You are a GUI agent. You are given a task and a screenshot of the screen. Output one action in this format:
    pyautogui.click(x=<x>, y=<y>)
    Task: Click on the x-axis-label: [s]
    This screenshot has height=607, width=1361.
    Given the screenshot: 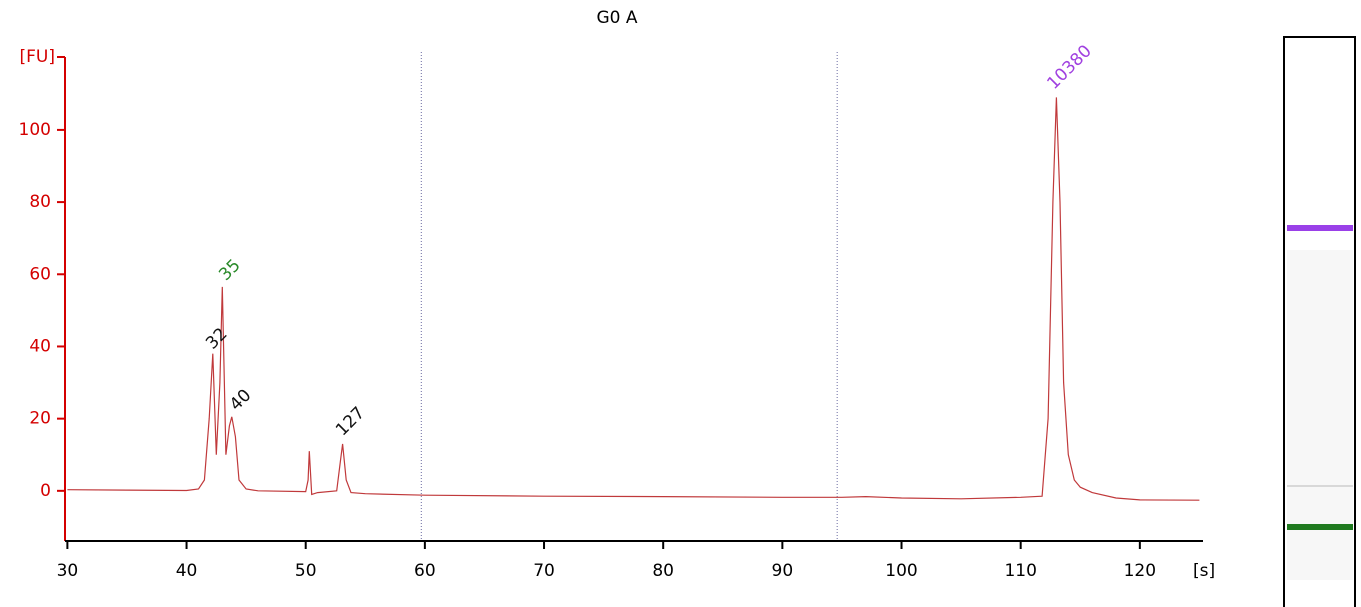 What is the action you would take?
    pyautogui.click(x=1204, y=571)
    